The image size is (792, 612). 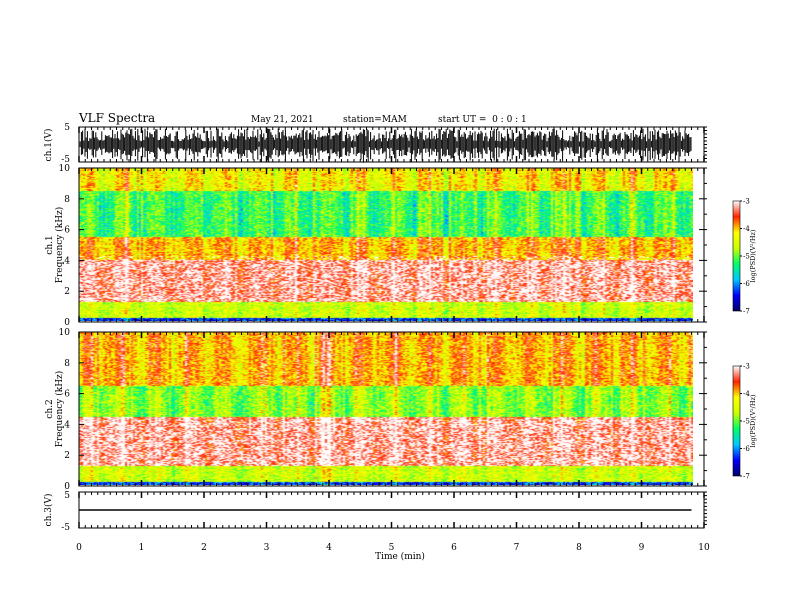 I want to click on spec2-ytick-4: 4, so click(x=67, y=425).